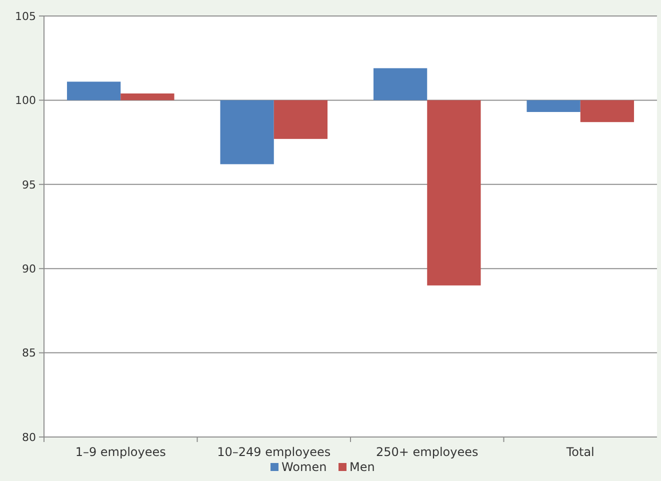 The width and height of the screenshot is (661, 481). Describe the element at coordinates (29, 185) in the screenshot. I see `y-tick-label: 95` at that location.